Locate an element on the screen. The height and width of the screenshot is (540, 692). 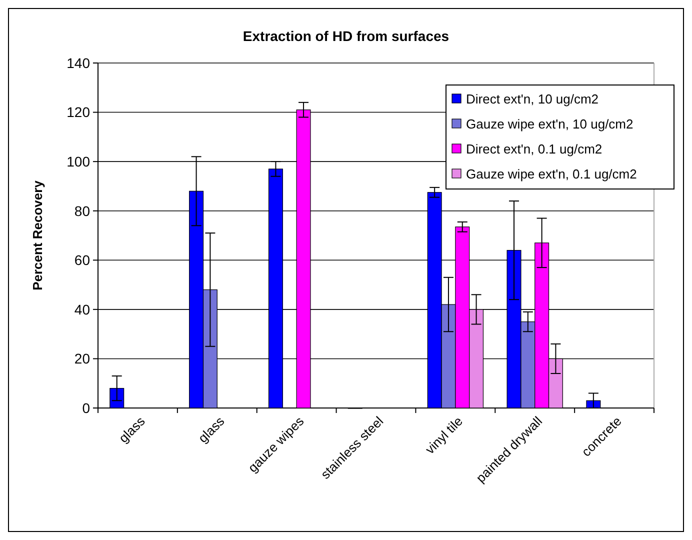
legend-label: Direct ext'n, 10 ug/cm2 is located at coordinates (532, 99).